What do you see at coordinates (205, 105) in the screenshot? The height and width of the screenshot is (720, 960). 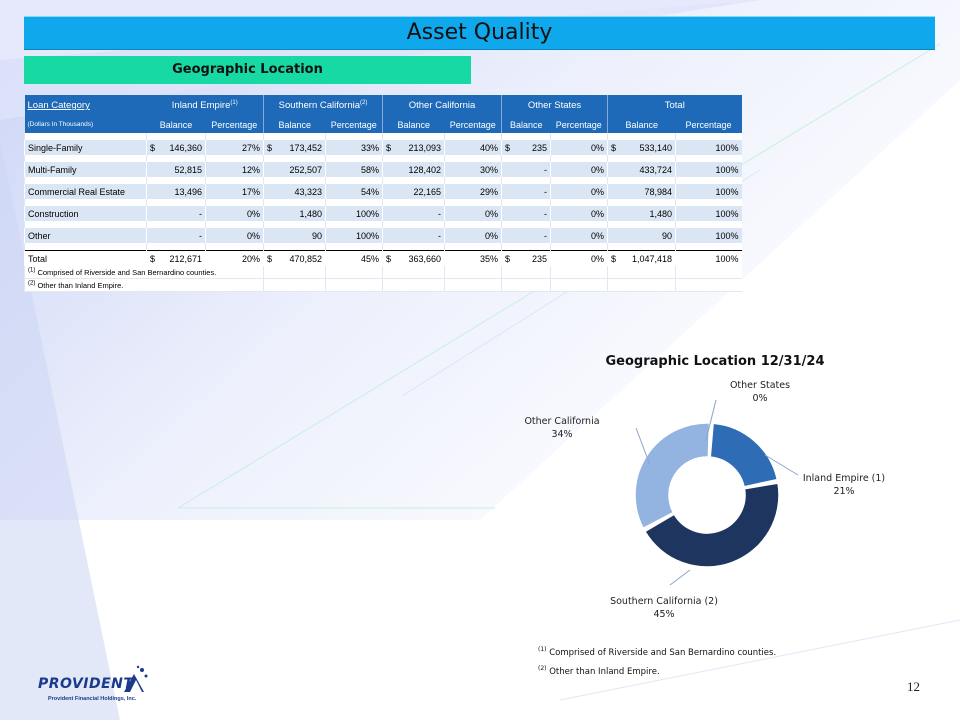 I see `header-inland-empire: Inland Empire(1)` at bounding box center [205, 105].